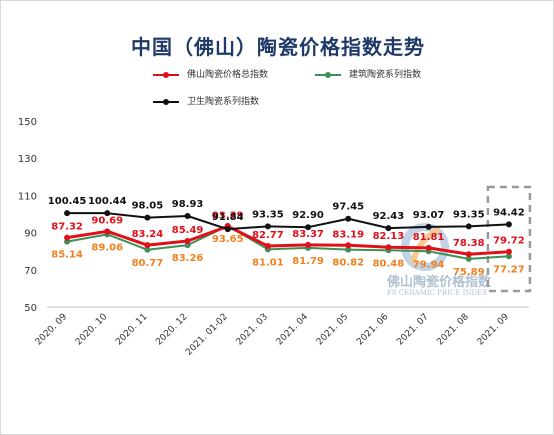 This screenshot has width=554, height=435. What do you see at coordinates (288, 221) in the screenshot?
I see `series-sanitary-ceramics-line` at bounding box center [288, 221].